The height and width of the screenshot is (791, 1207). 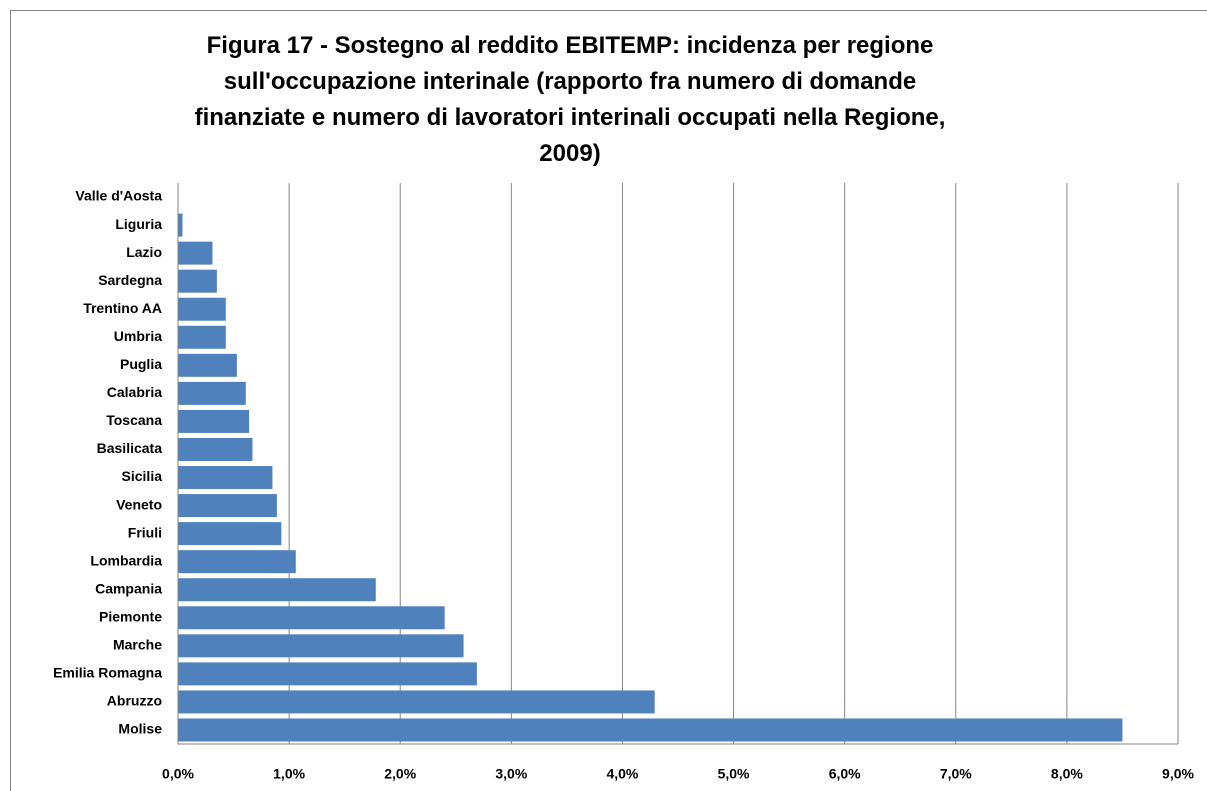 I want to click on y-tick-label: Emilia Romagna, so click(x=107, y=673).